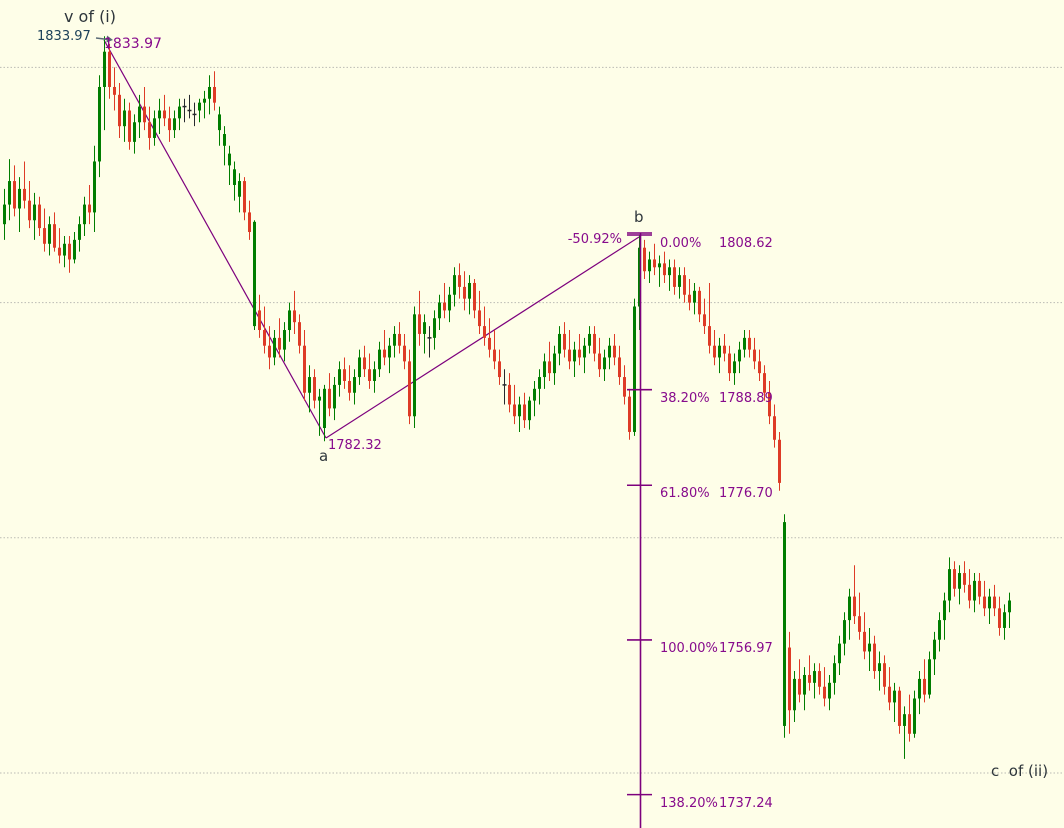  Describe the element at coordinates (104, 39) in the screenshot. I see `price-arrow-icon` at that location.